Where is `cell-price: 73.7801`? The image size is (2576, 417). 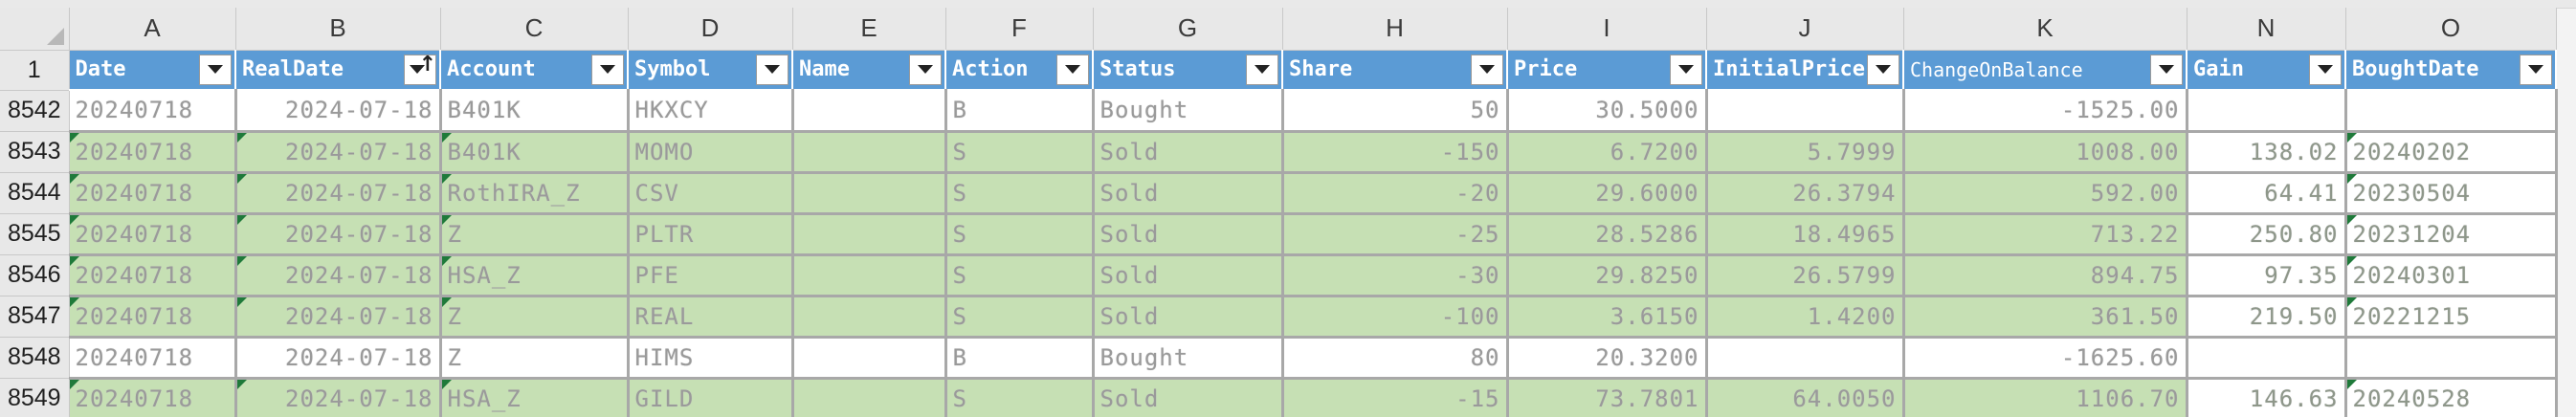 cell-price: 73.7801 is located at coordinates (1607, 397).